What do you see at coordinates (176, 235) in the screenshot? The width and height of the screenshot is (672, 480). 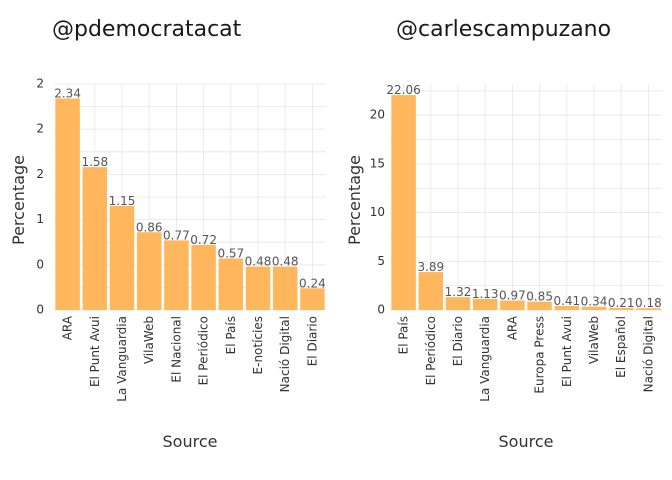 I see `data-label: 0.77` at bounding box center [176, 235].